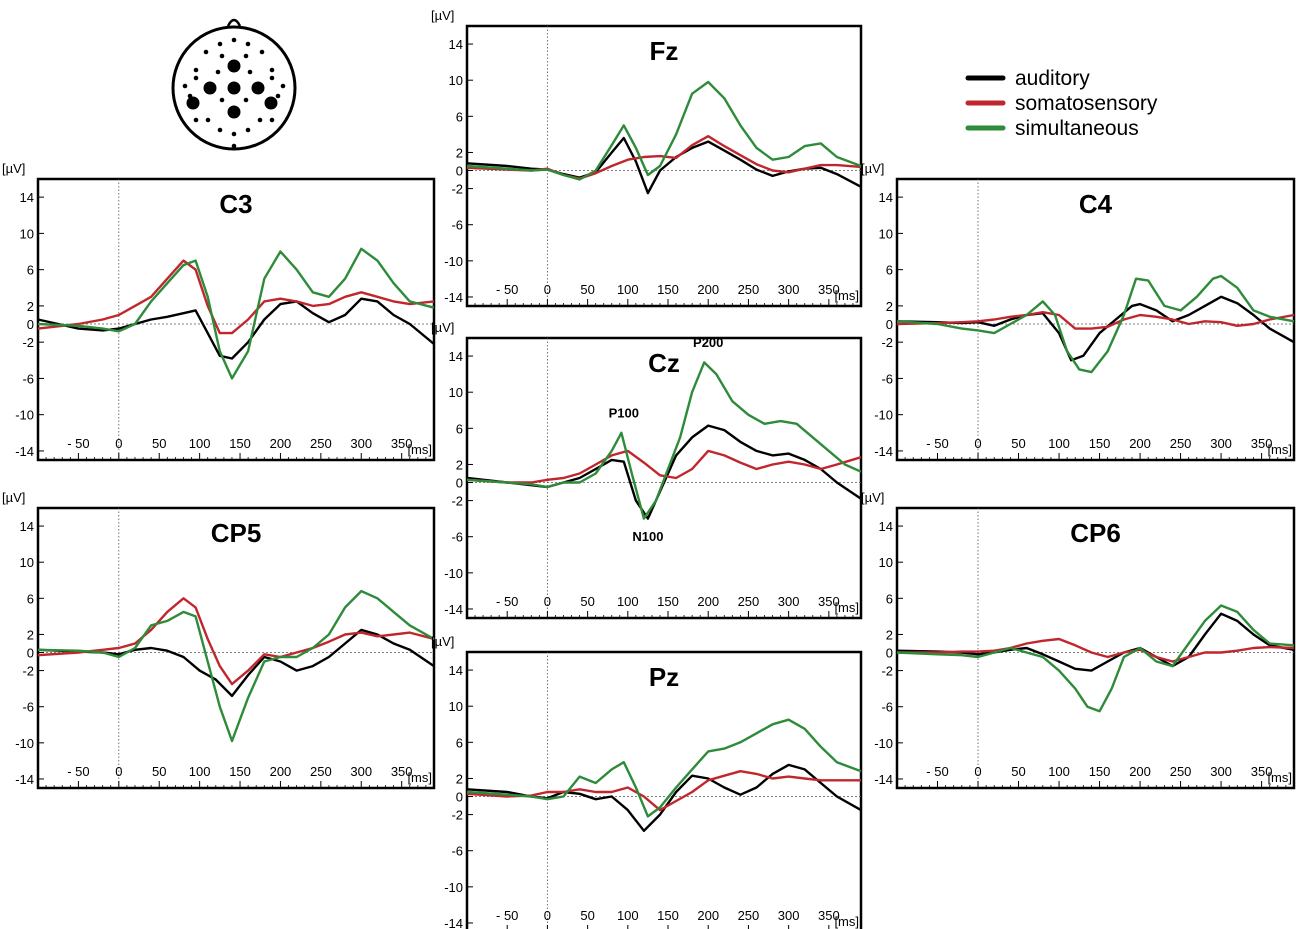  Describe the element at coordinates (235, 204) in the screenshot. I see `panel-title: C3` at that location.